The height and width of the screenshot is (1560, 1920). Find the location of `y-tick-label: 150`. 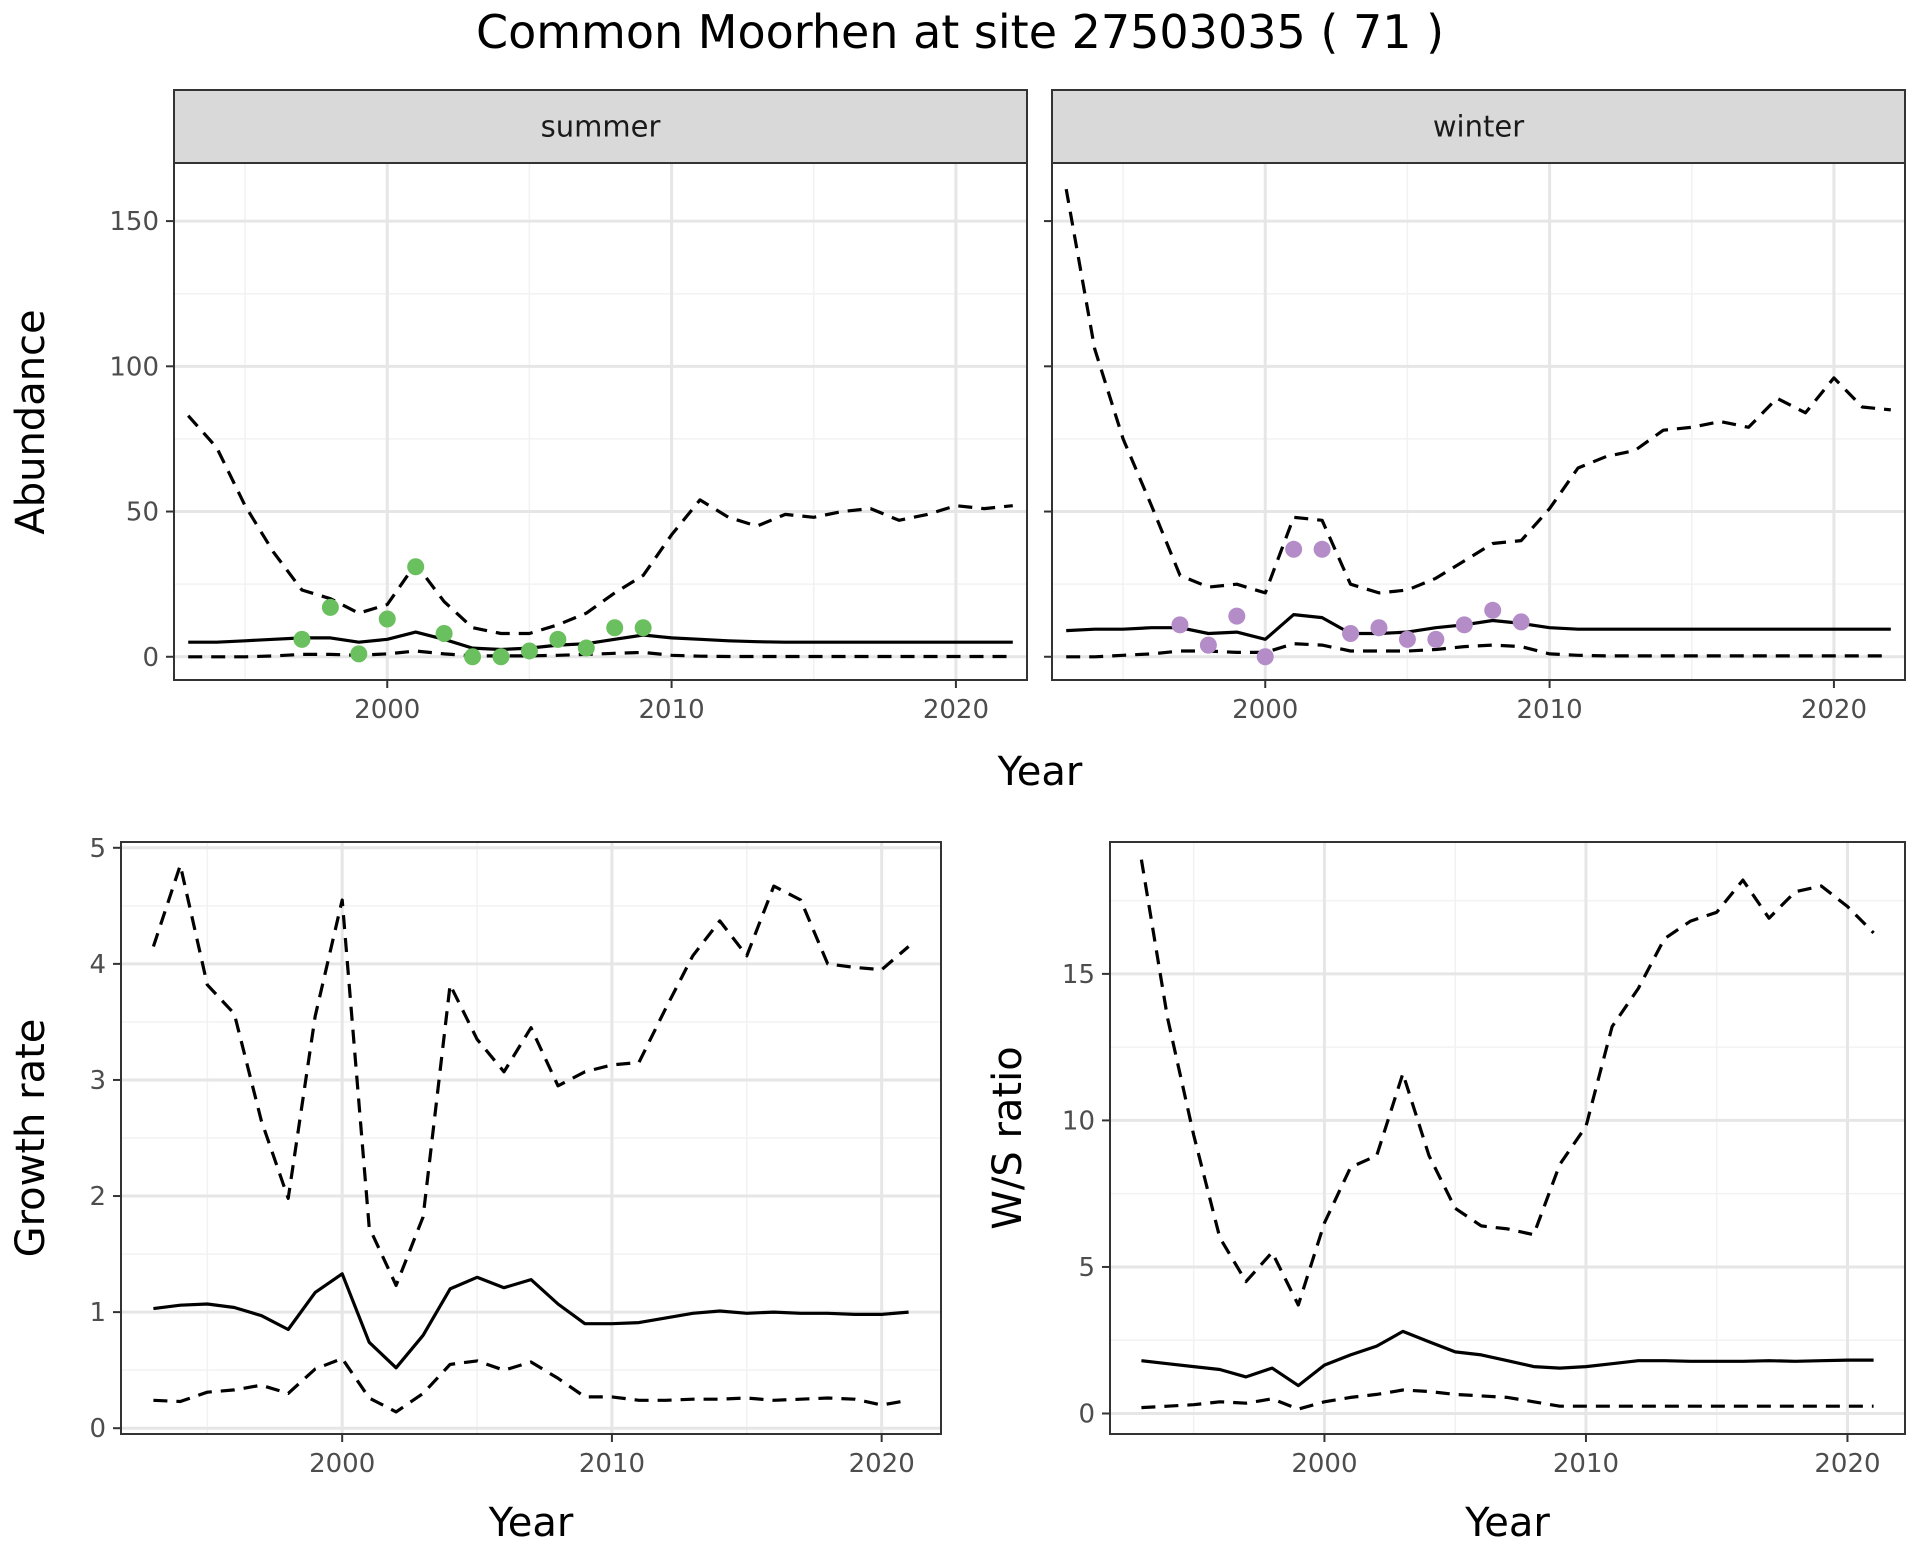

y-tick-label: 150 is located at coordinates (134, 222).